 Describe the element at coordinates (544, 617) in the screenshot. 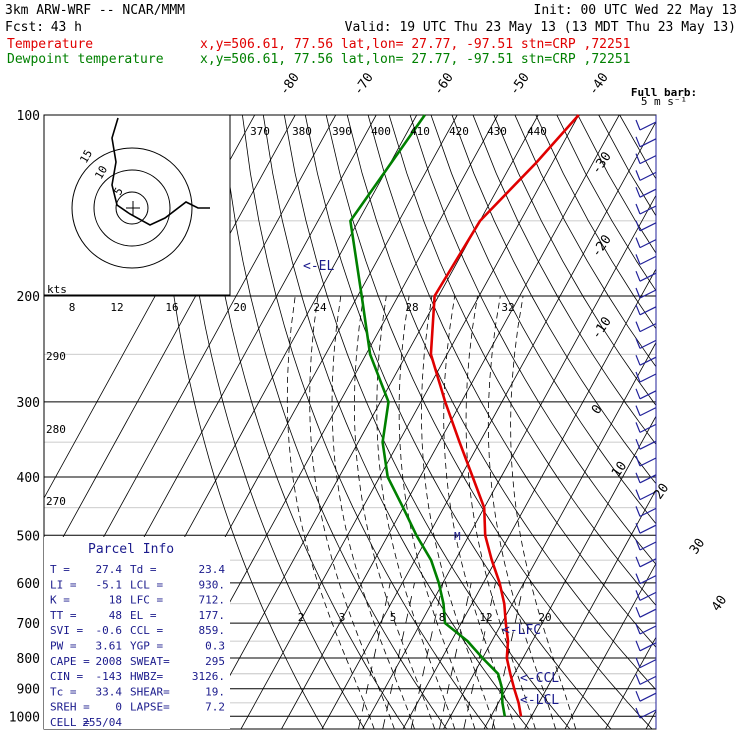

I see `mixing-ratio-label: 20` at that location.